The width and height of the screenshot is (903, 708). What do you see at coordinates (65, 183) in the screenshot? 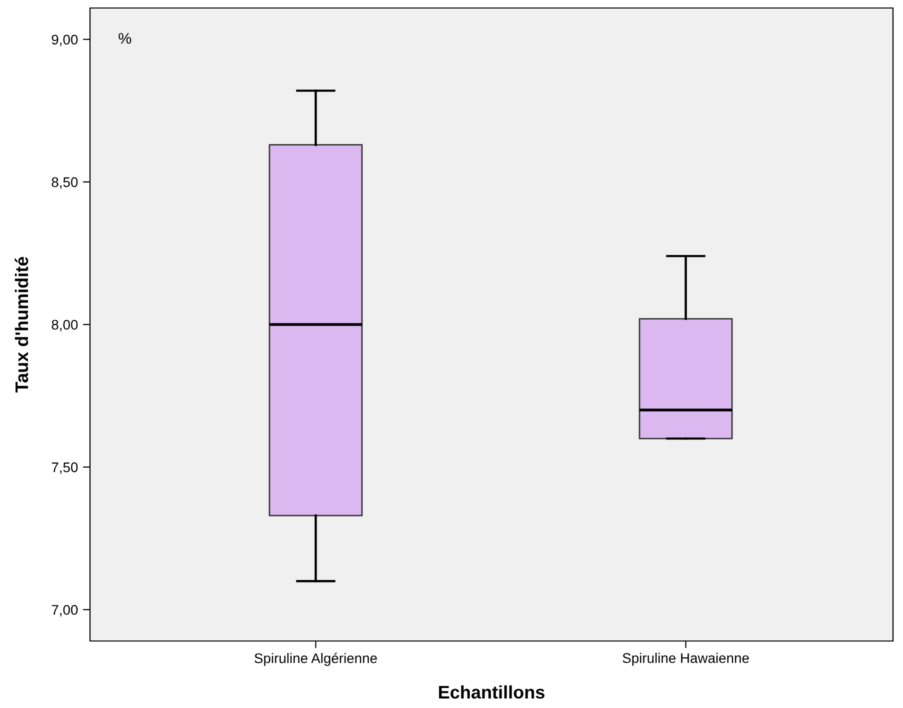
I see `y-tick-label: 8,50` at bounding box center [65, 183].